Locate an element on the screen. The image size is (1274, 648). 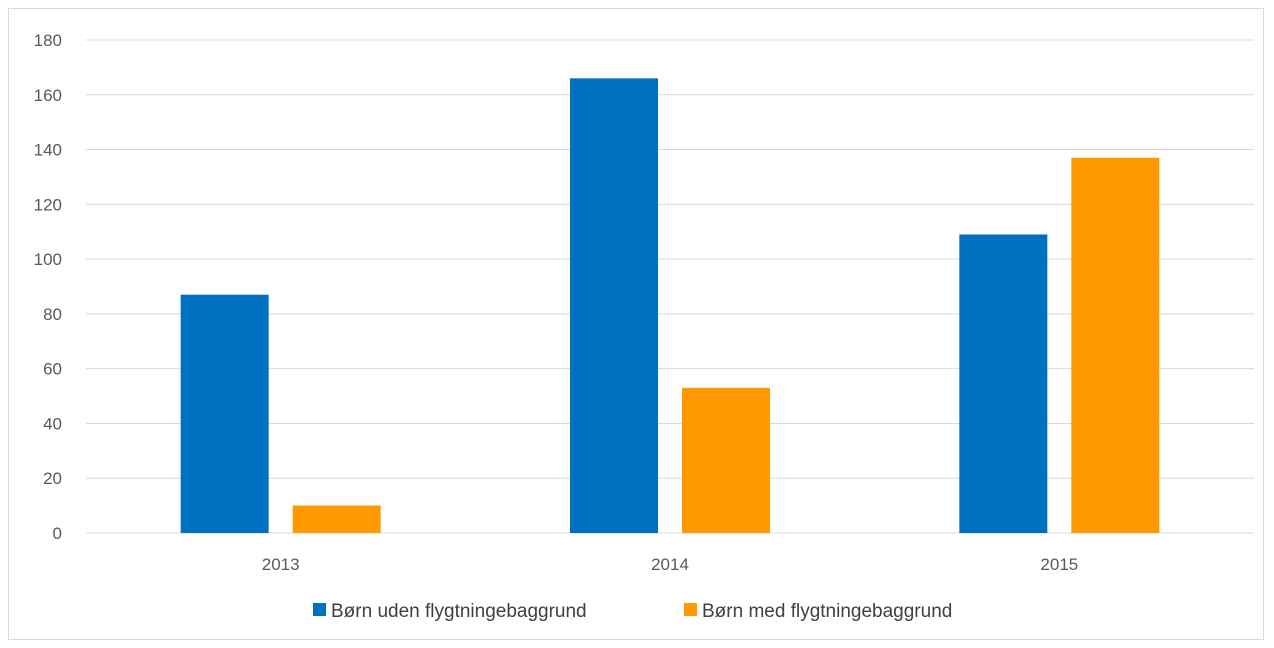
y-tick-label: 120 is located at coordinates (48, 204).